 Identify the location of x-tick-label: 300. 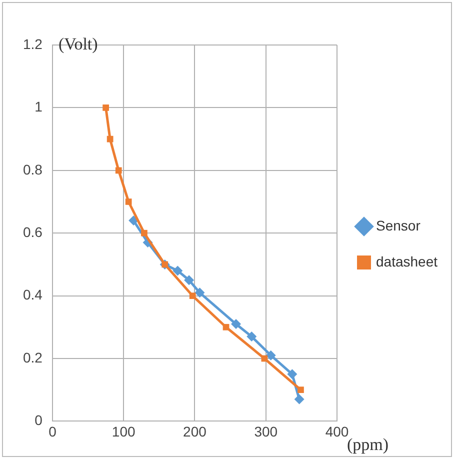
(266, 431).